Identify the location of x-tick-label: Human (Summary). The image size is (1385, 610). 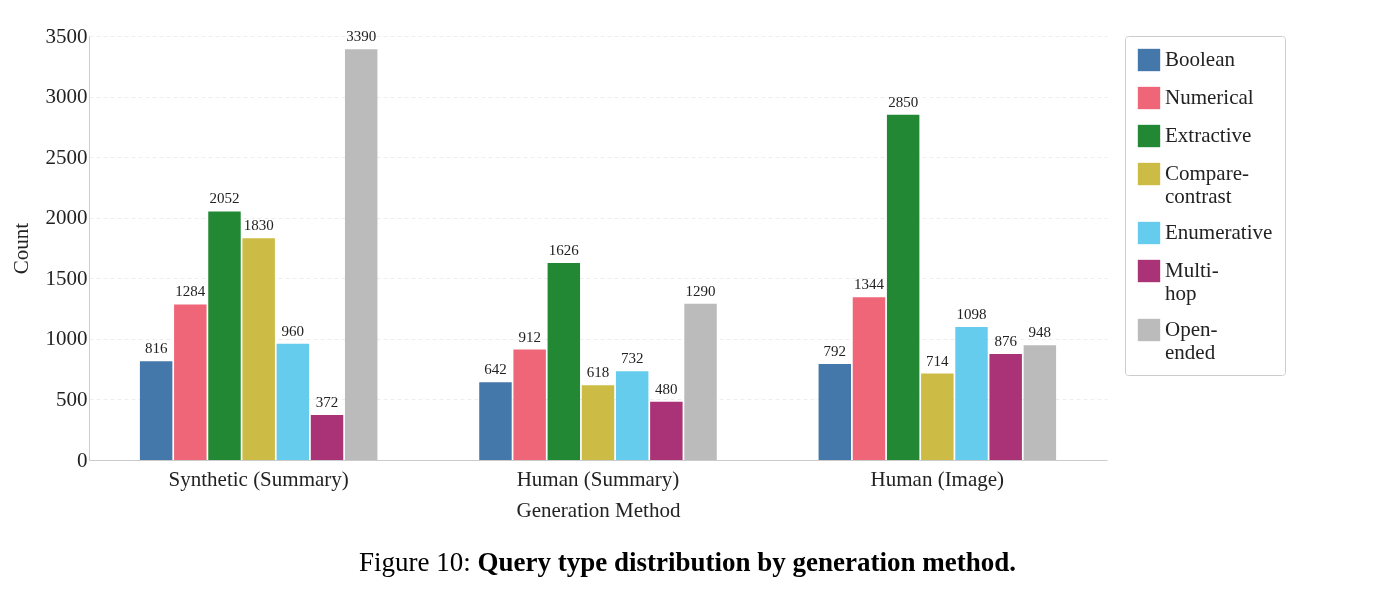
(598, 478).